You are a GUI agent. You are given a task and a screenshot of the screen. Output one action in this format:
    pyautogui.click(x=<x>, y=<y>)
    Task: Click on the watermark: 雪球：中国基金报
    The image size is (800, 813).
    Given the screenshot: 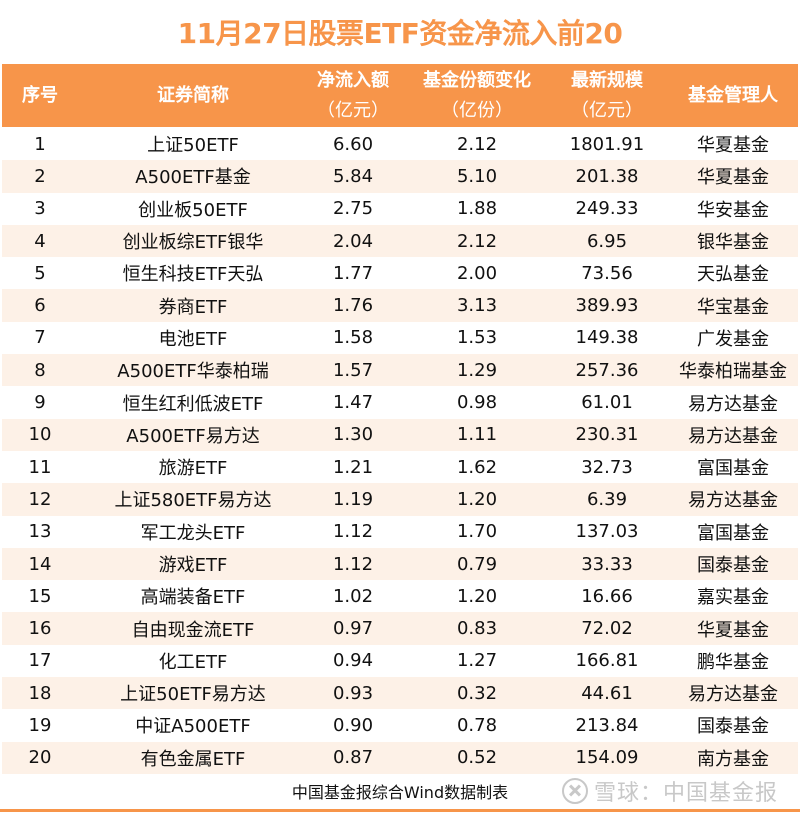 What is the action you would take?
    pyautogui.click(x=670, y=791)
    